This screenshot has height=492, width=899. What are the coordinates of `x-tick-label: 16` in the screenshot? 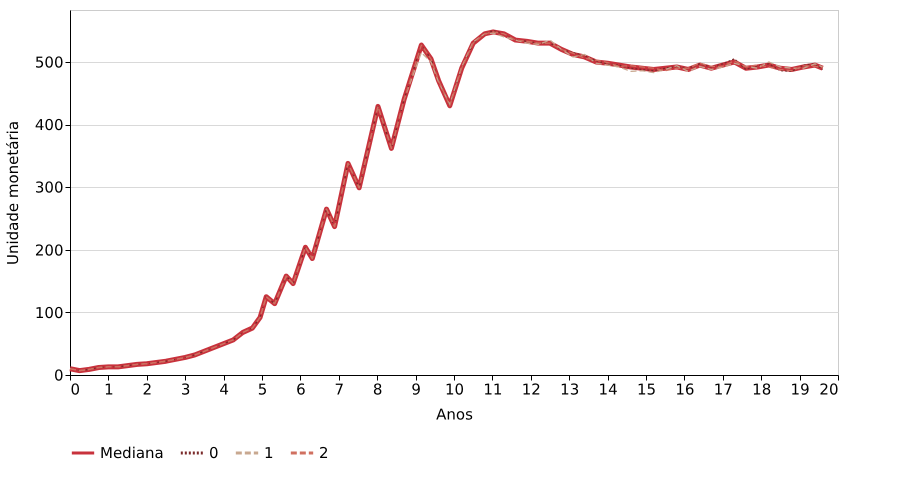 It's located at (684, 389).